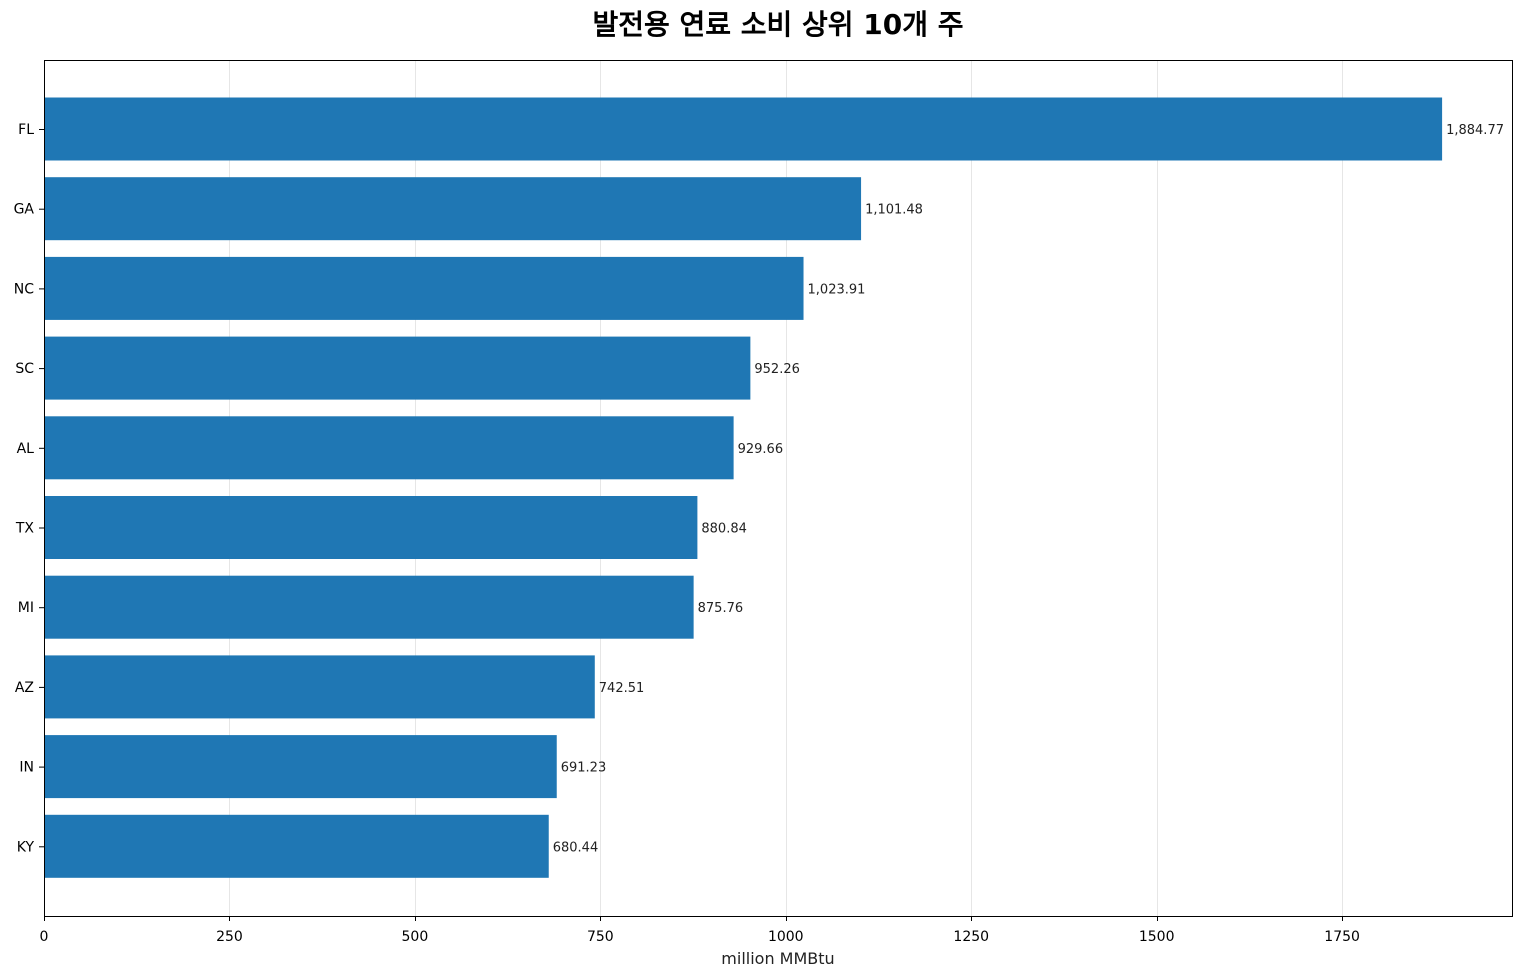  What do you see at coordinates (300, 767) in the screenshot?
I see `bar-in` at bounding box center [300, 767].